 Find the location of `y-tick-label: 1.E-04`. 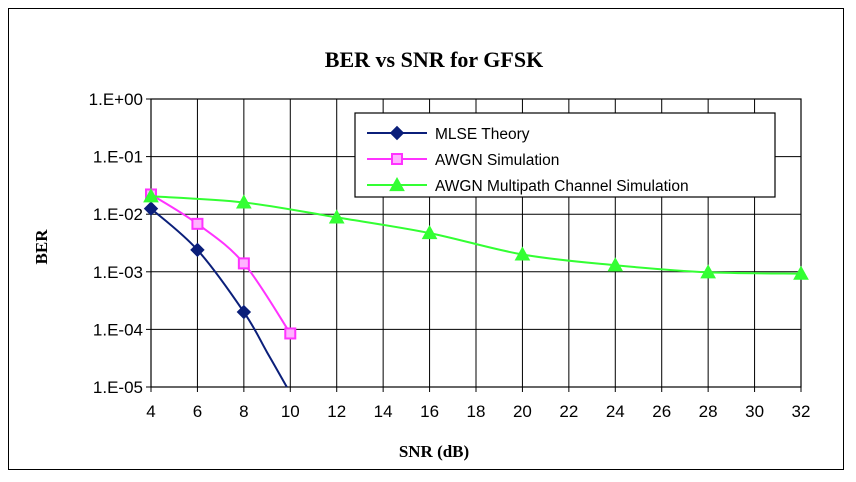

y-tick-label: 1.E-04 is located at coordinates (118, 329).